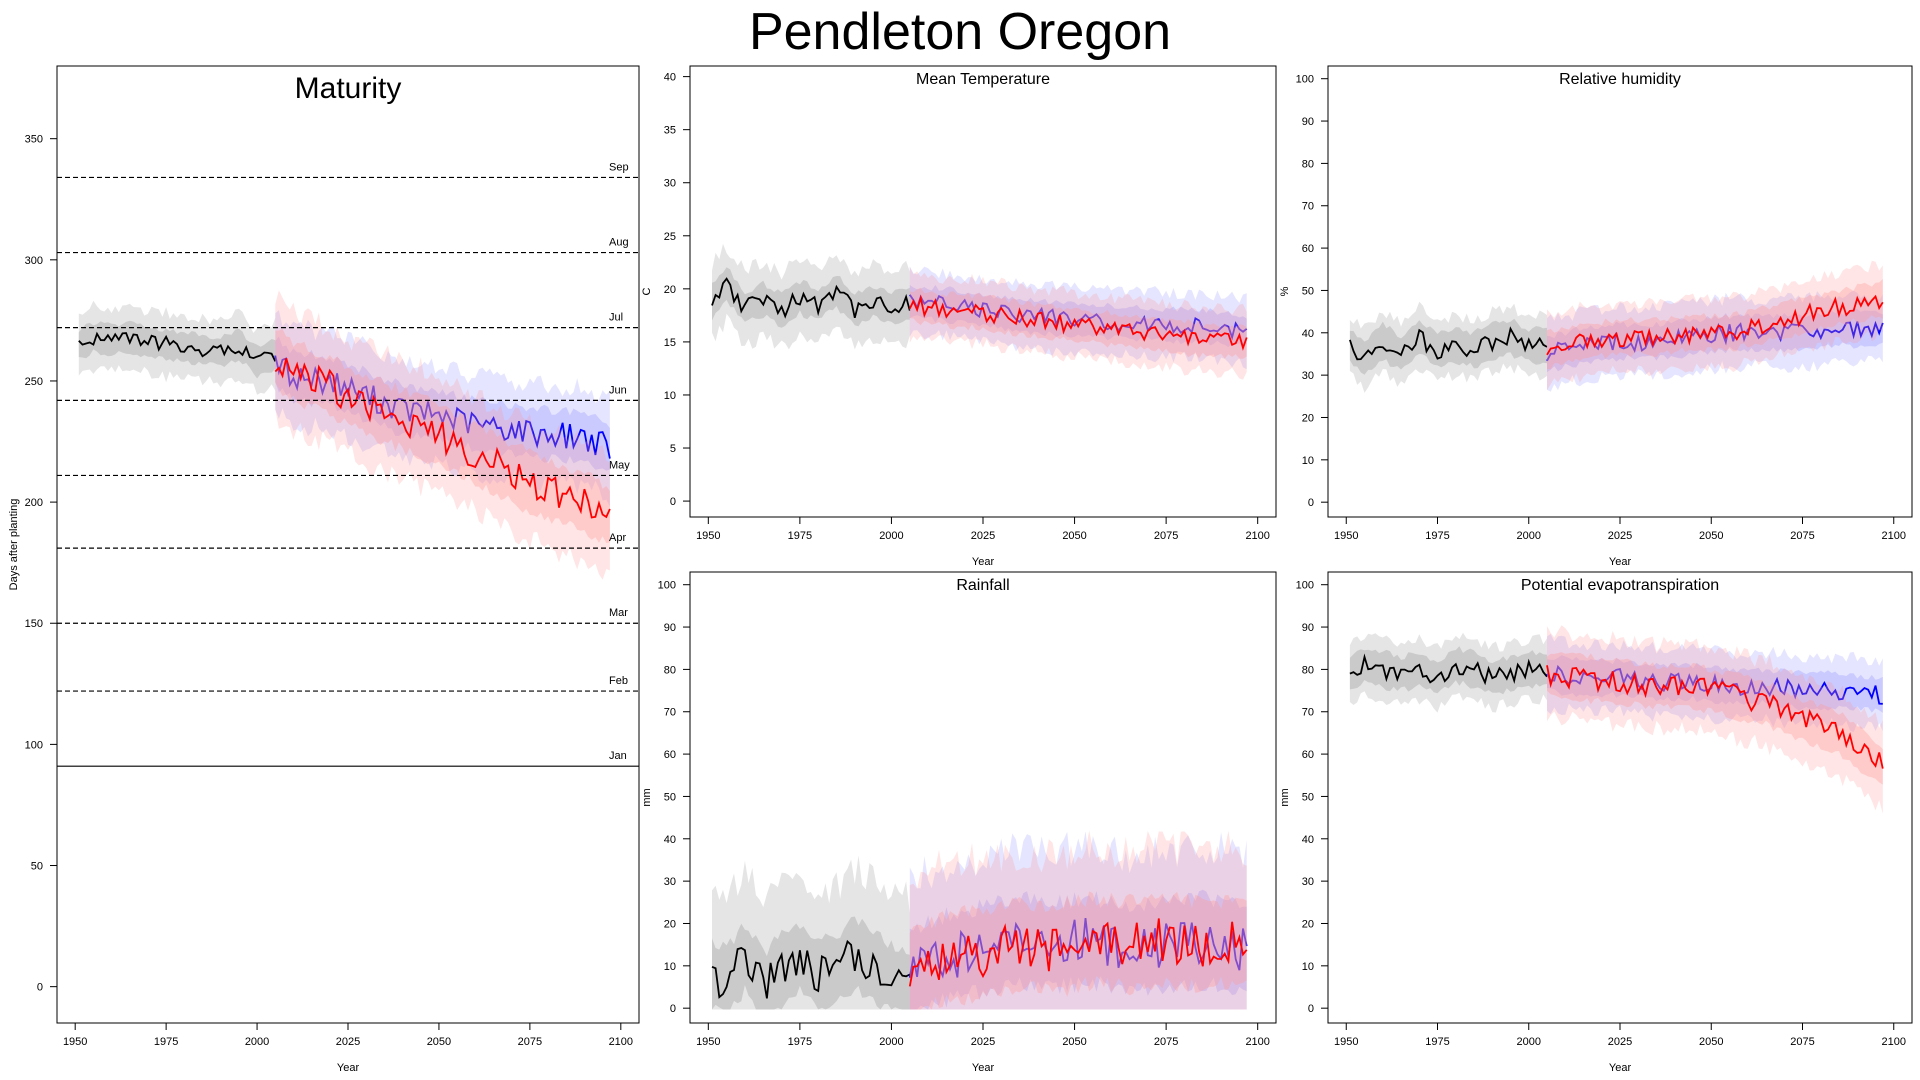 The image size is (1920, 1080). I want to click on mean-temperature-scenario_blue-outer-band, so click(1078, 318).